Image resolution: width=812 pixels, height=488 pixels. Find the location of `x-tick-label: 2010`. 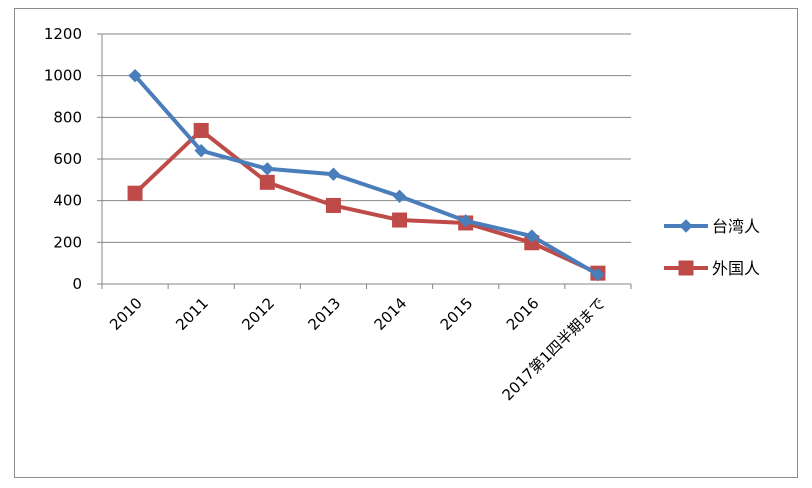

x-tick-label: 2010 is located at coordinates (126, 314).